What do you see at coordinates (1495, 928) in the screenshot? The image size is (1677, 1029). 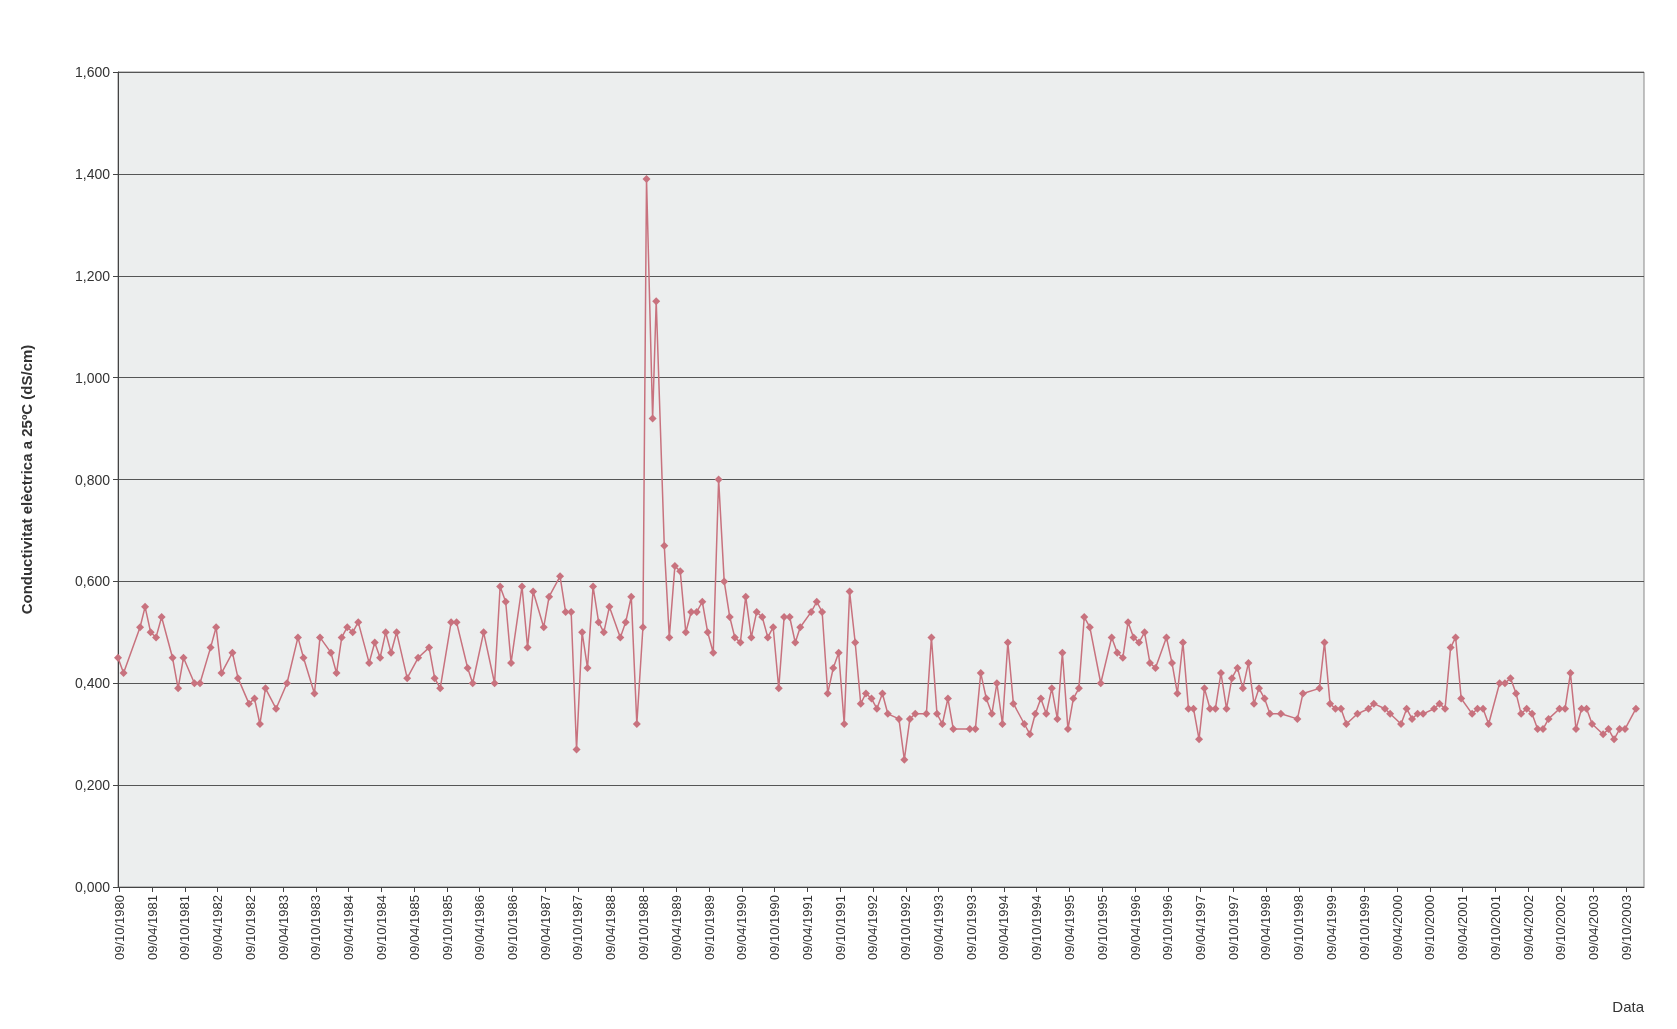 I see `x-tick-label: 09/10/2001` at bounding box center [1495, 928].